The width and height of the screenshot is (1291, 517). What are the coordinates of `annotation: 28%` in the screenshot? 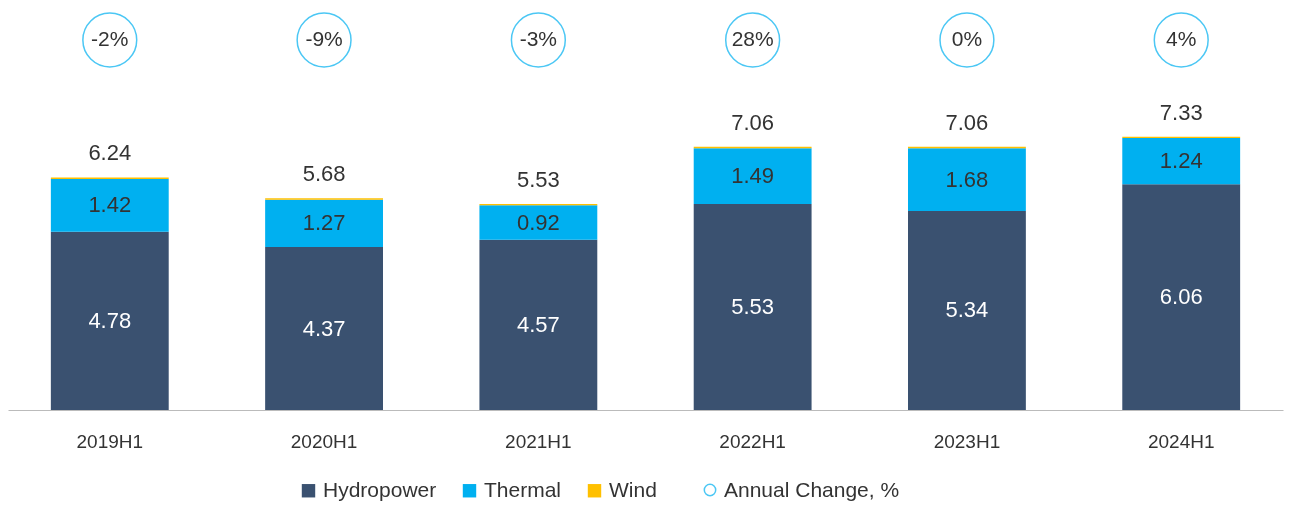 It's located at (752, 38).